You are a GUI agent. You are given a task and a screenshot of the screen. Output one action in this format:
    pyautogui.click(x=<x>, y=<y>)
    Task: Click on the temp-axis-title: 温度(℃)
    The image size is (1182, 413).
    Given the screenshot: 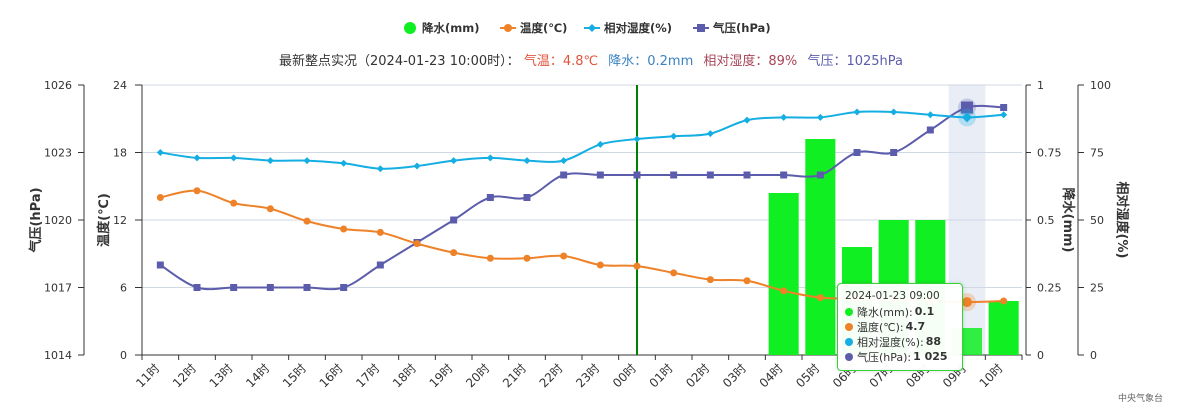 What is the action you would take?
    pyautogui.click(x=104, y=220)
    